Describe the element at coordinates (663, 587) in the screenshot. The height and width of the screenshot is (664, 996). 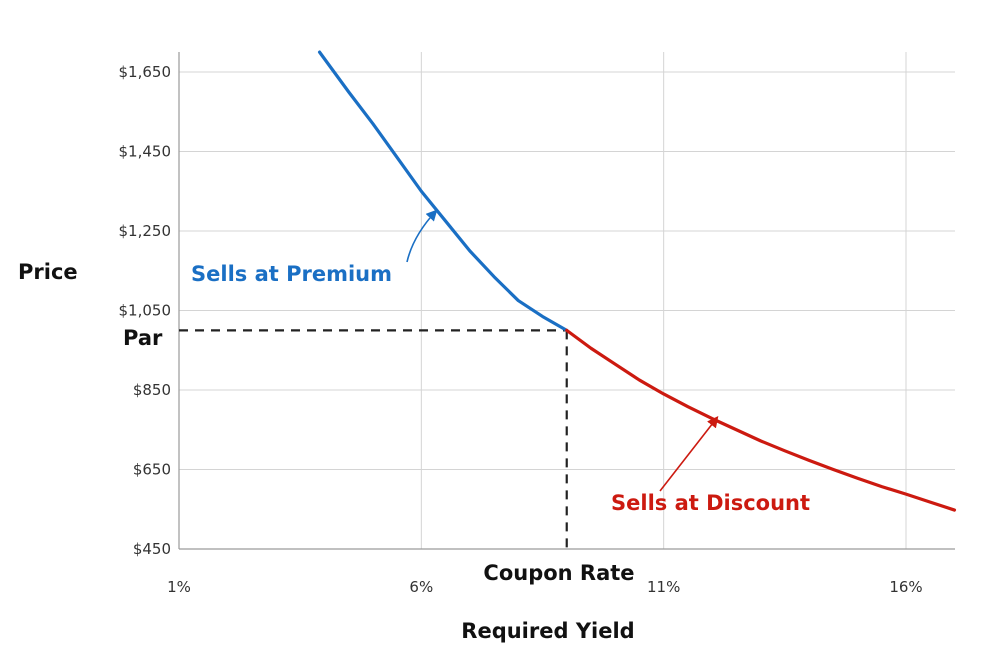
I see `x-tick-label: 11%` at that location.